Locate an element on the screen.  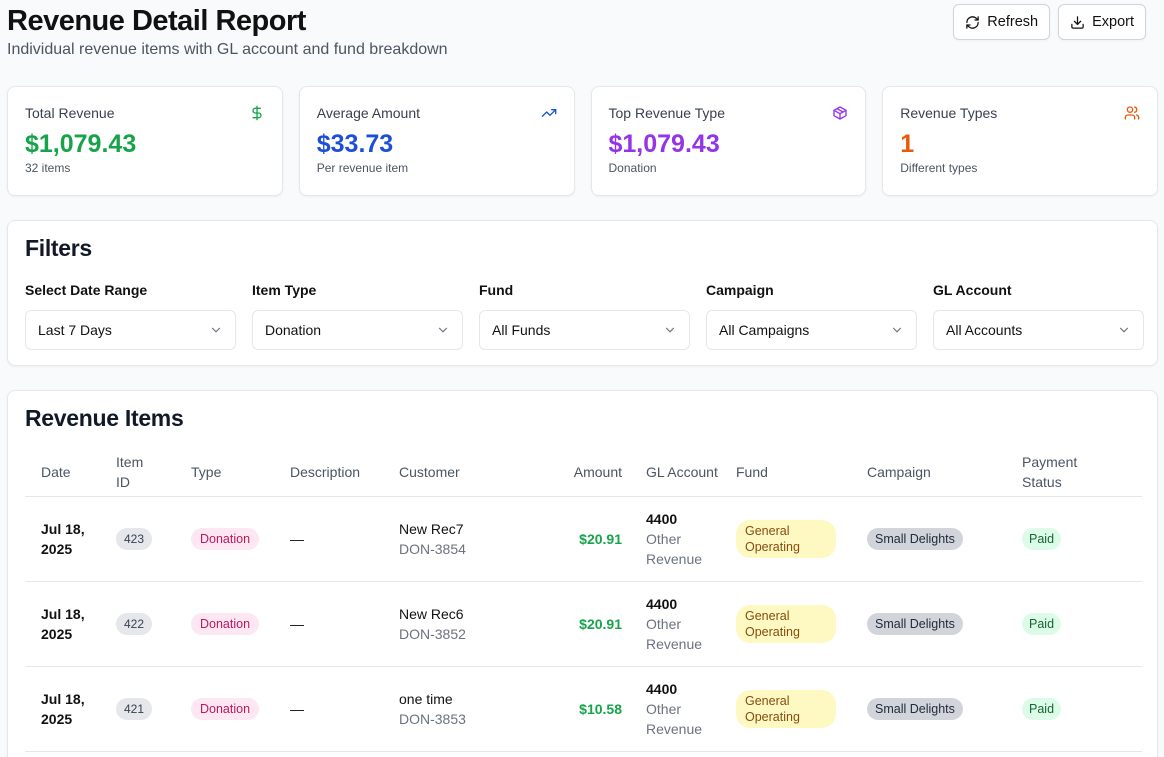
campaign-select: All Campaigns is located at coordinates (811, 330).